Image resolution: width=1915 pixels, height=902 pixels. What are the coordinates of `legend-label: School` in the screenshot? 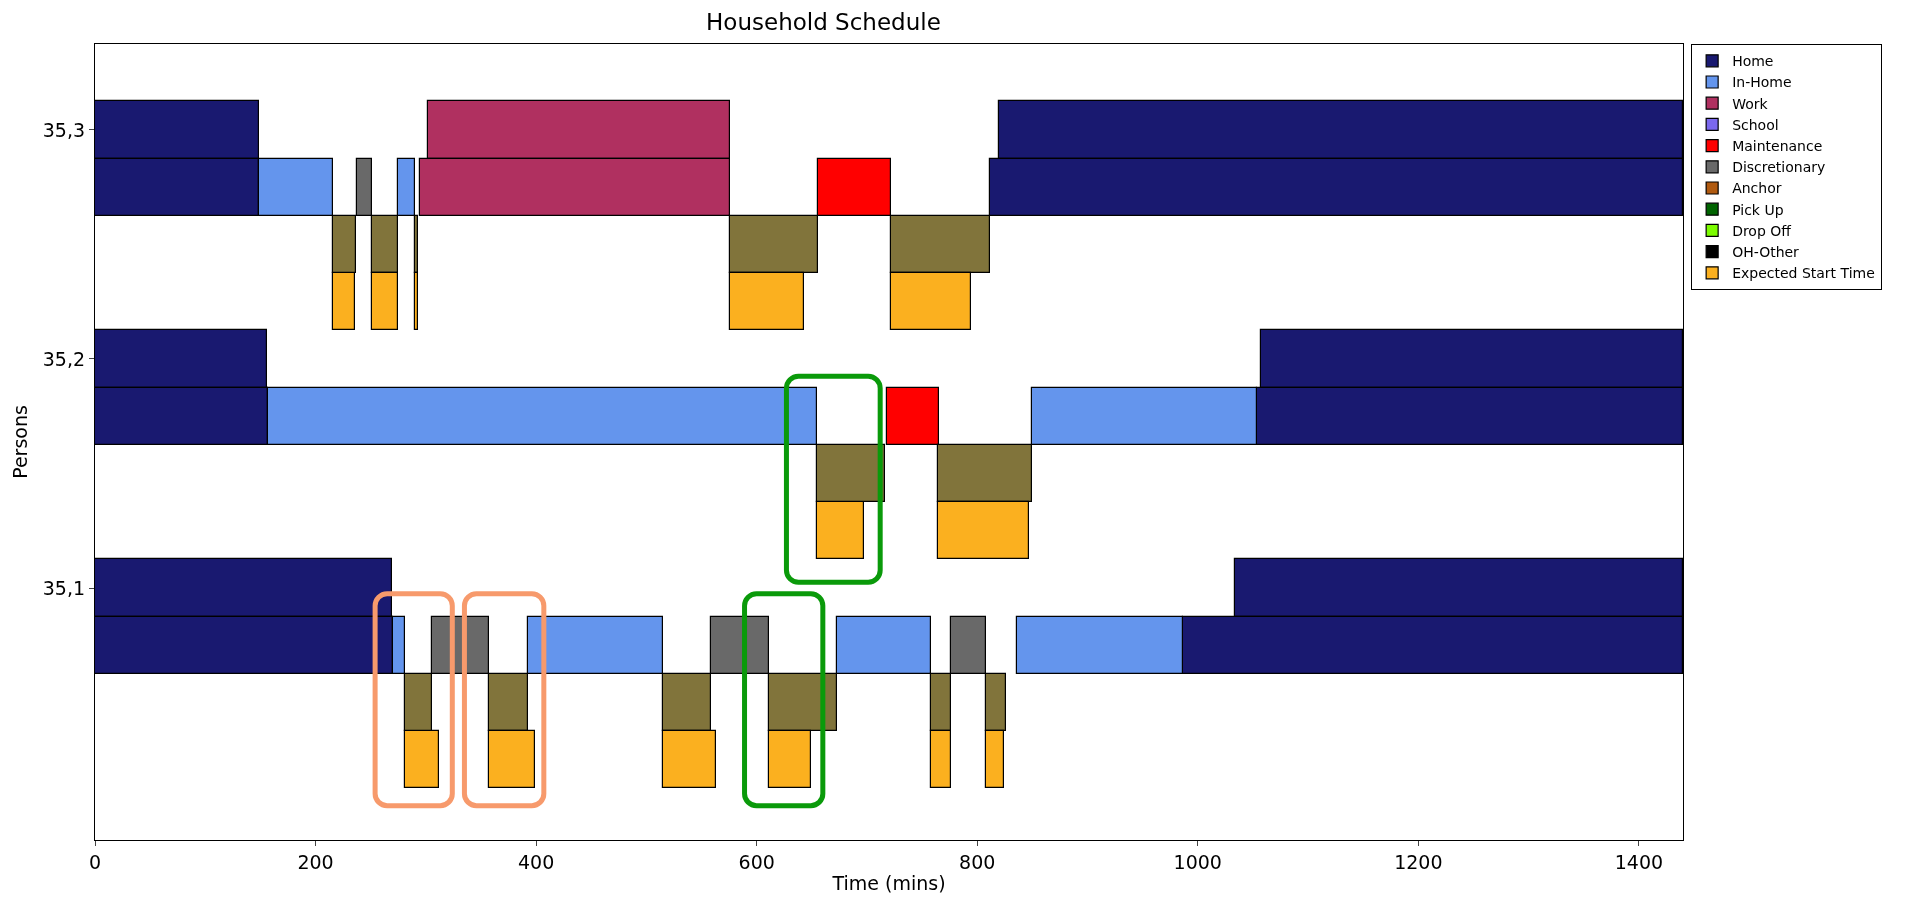 It's located at (1755, 124).